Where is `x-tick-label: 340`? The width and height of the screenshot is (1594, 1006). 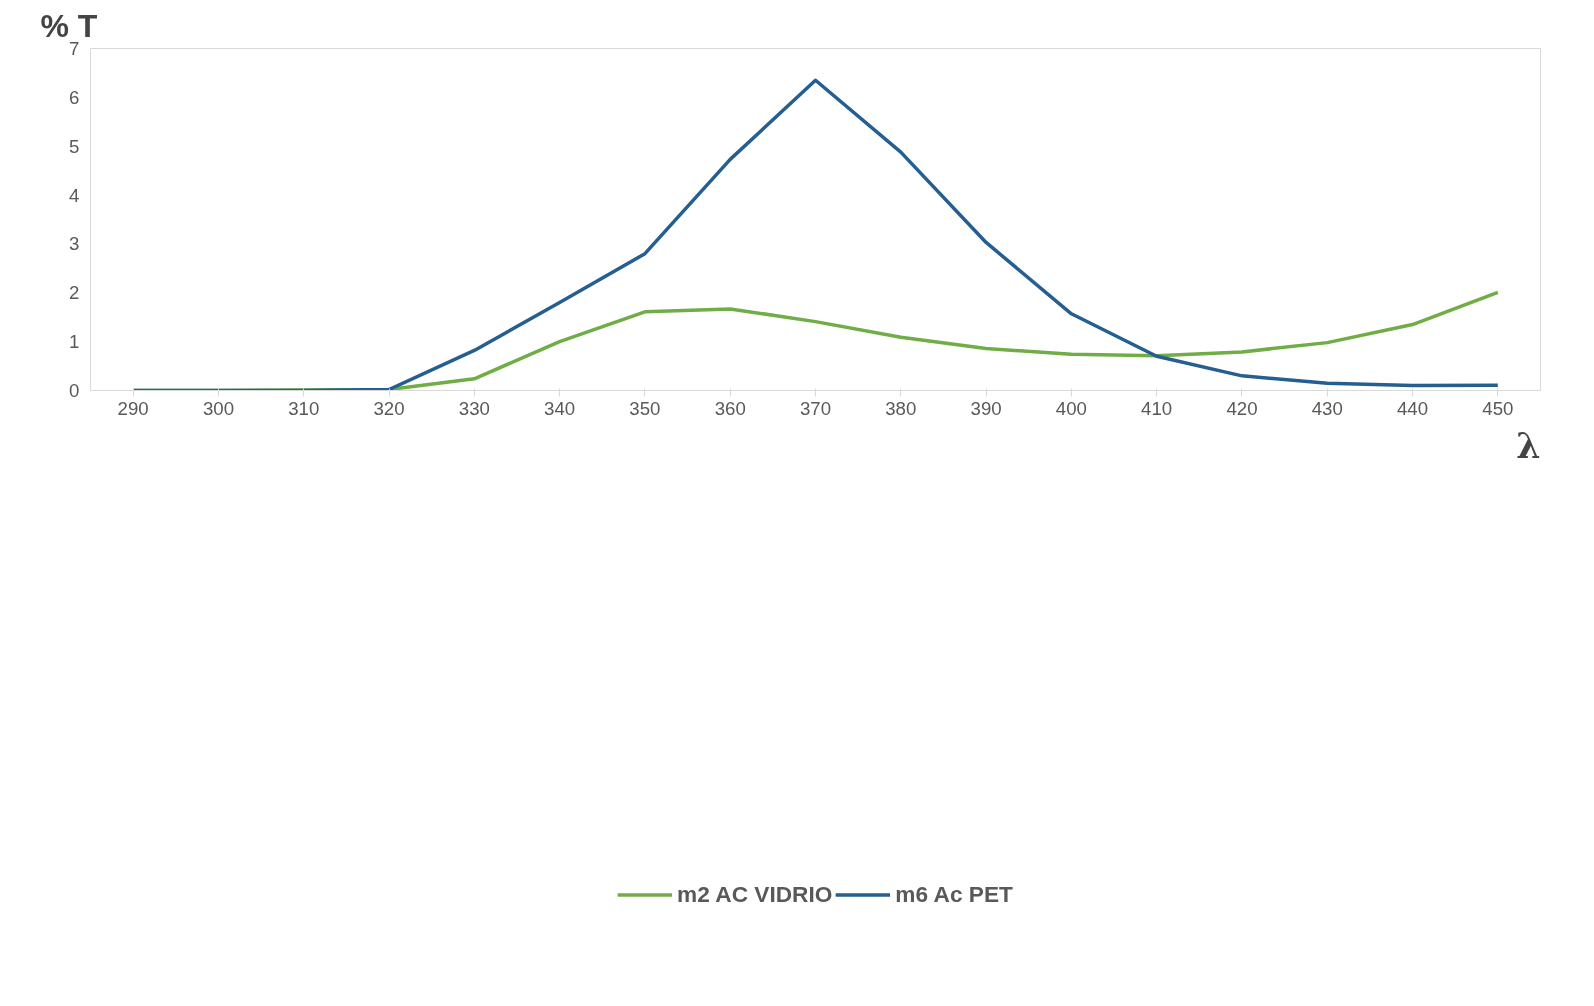
x-tick-label: 340 is located at coordinates (560, 408).